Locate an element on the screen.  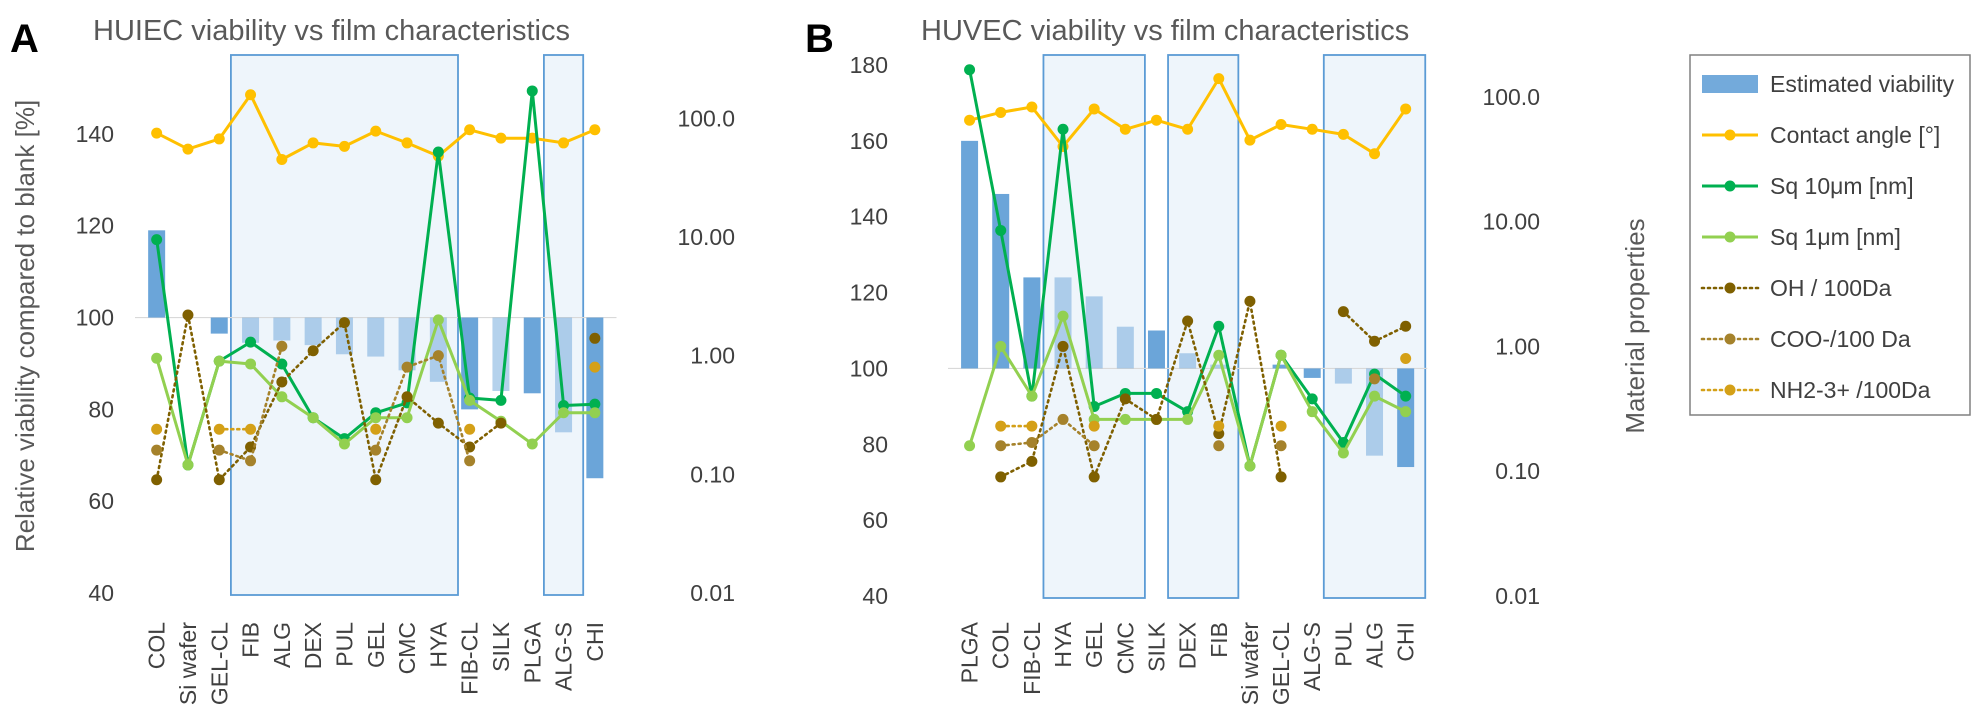
legend-box is located at coordinates (1830, 235).